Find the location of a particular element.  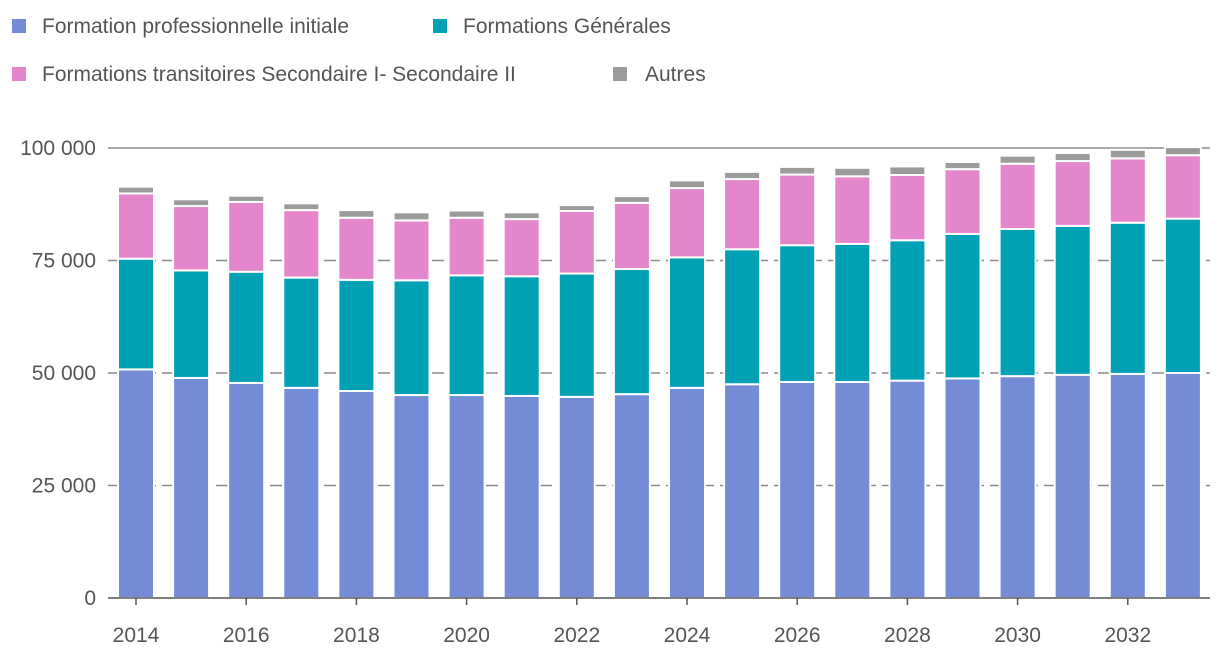

legend-item-formation-professionnelle: Formation professionnelle initiale is located at coordinates (180, 26).